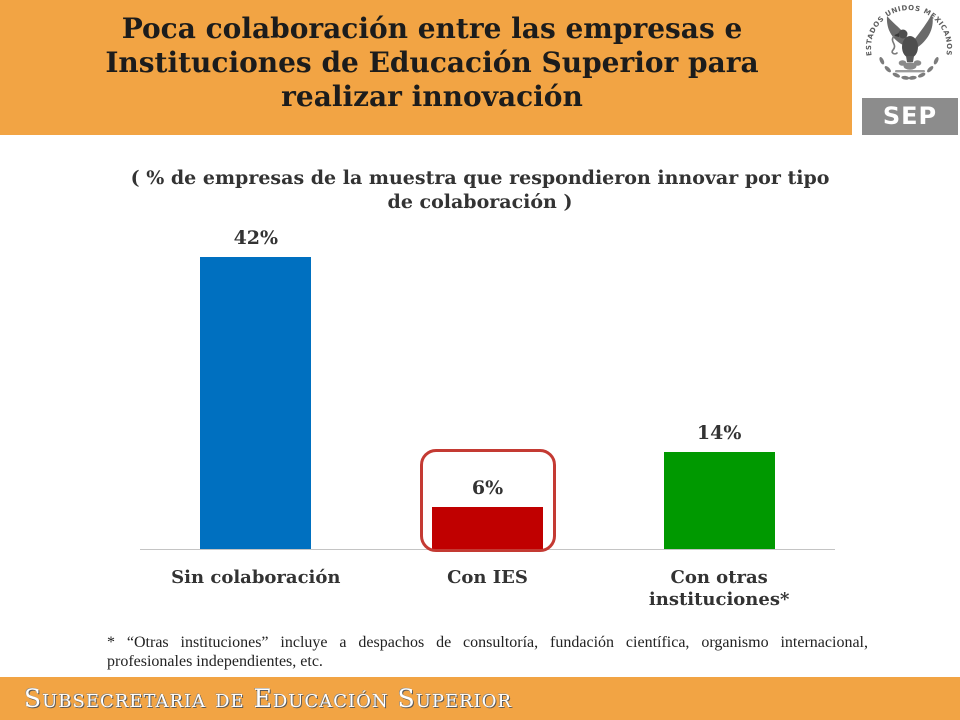 The width and height of the screenshot is (960, 720). What do you see at coordinates (432, 28) in the screenshot?
I see `slide-title-line-1: Poca colaboración entre las empresas e` at bounding box center [432, 28].